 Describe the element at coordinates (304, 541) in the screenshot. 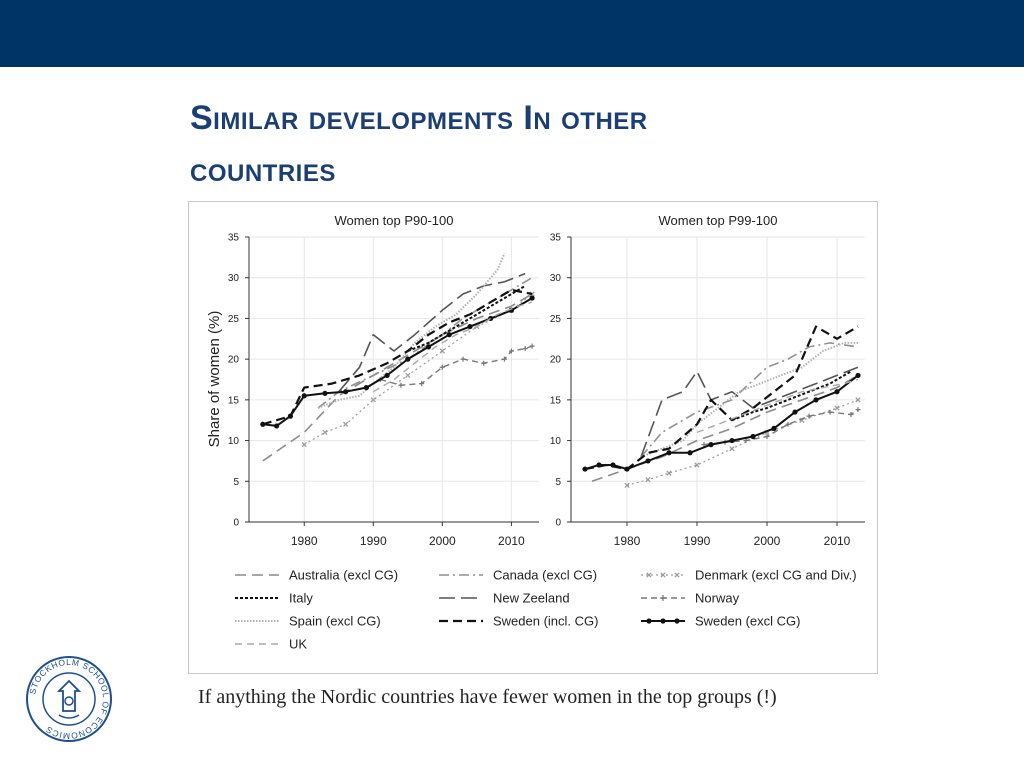

I see `x-tick-label: 1980` at that location.